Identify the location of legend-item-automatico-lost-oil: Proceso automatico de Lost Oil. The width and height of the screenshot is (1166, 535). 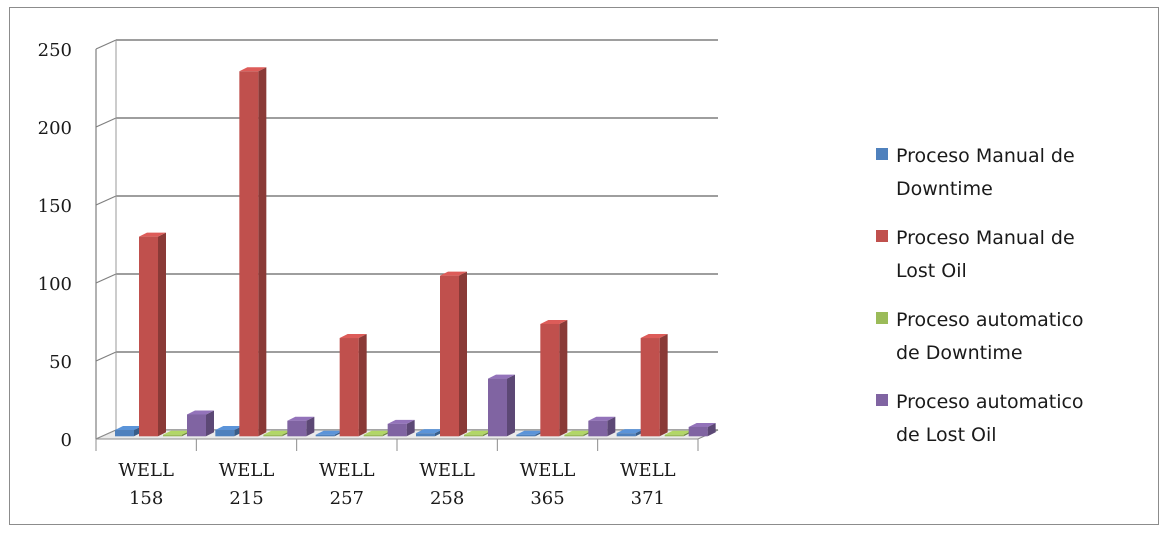
(1015, 419).